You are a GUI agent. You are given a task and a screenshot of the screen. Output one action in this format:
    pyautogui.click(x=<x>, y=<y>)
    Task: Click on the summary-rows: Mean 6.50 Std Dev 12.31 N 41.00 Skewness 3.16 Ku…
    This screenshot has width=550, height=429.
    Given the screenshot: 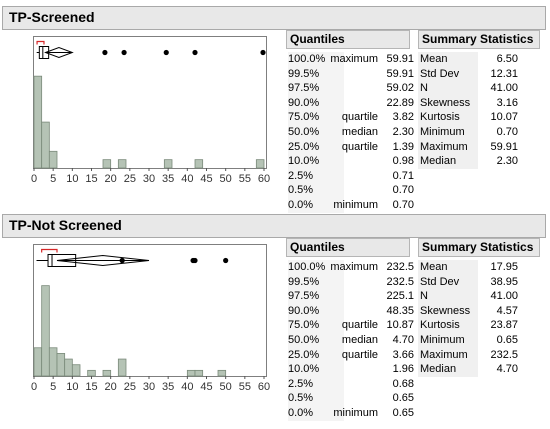 What is the action you would take?
    pyautogui.click(x=479, y=109)
    